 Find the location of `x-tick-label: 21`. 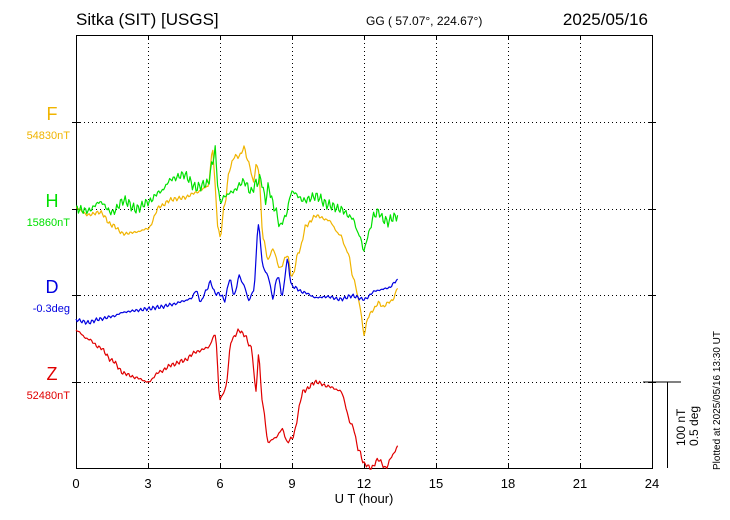

x-tick-label: 21 is located at coordinates (580, 483).